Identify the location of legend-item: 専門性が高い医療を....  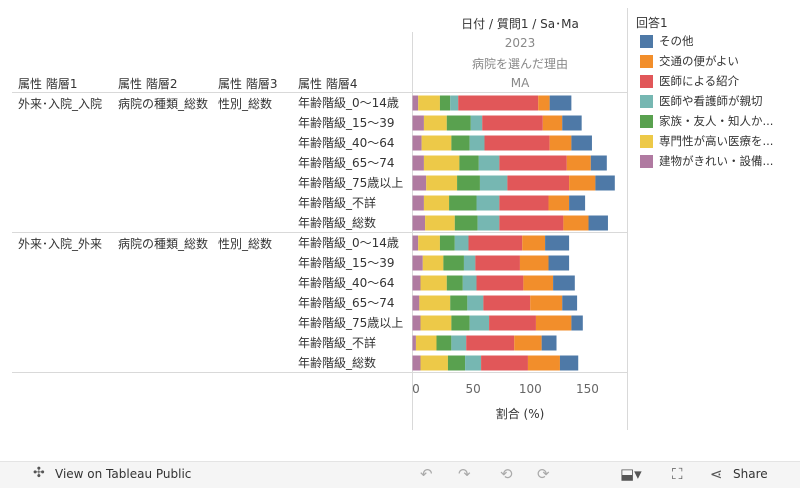
(706, 141).